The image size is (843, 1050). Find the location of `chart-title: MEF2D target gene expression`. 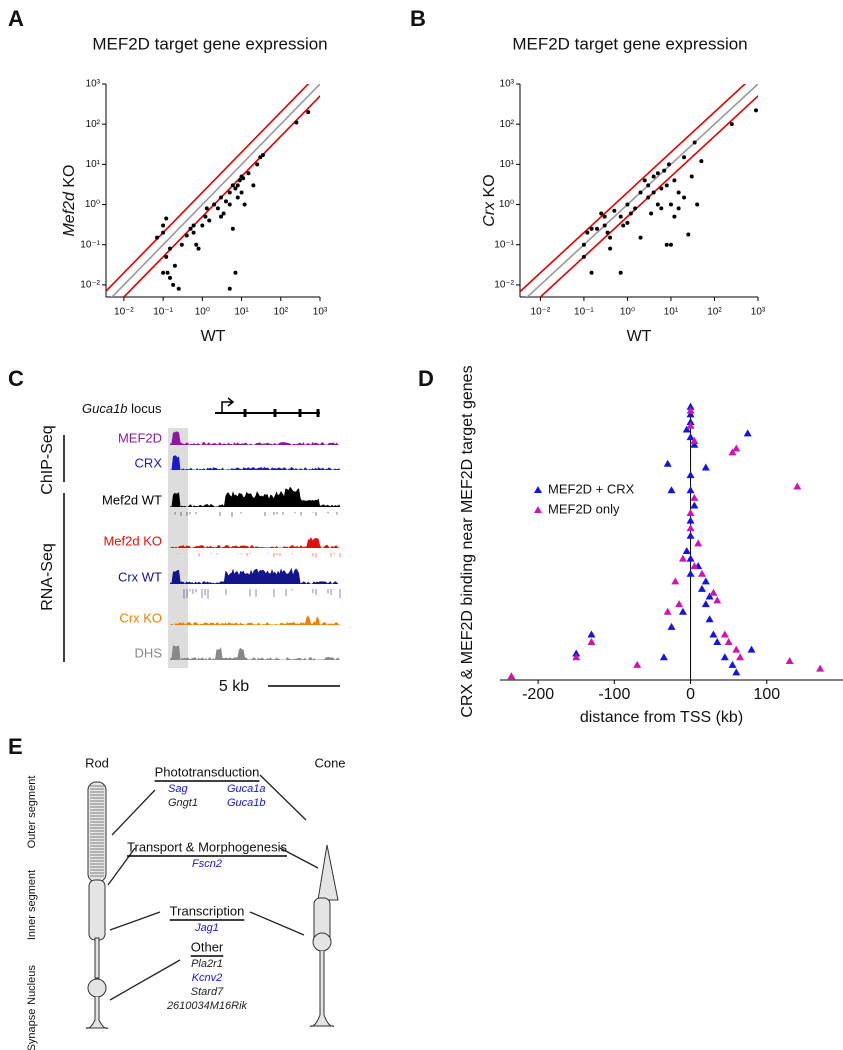

chart-title: MEF2D target gene expression is located at coordinates (209, 43).